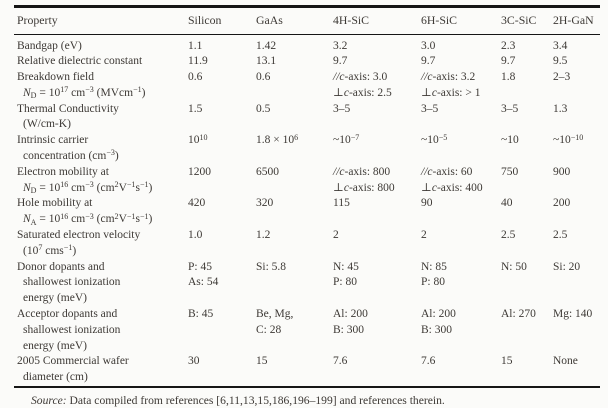 This screenshot has height=408, width=608. What do you see at coordinates (219, 370) in the screenshot?
I see `value-cell: 30` at bounding box center [219, 370].